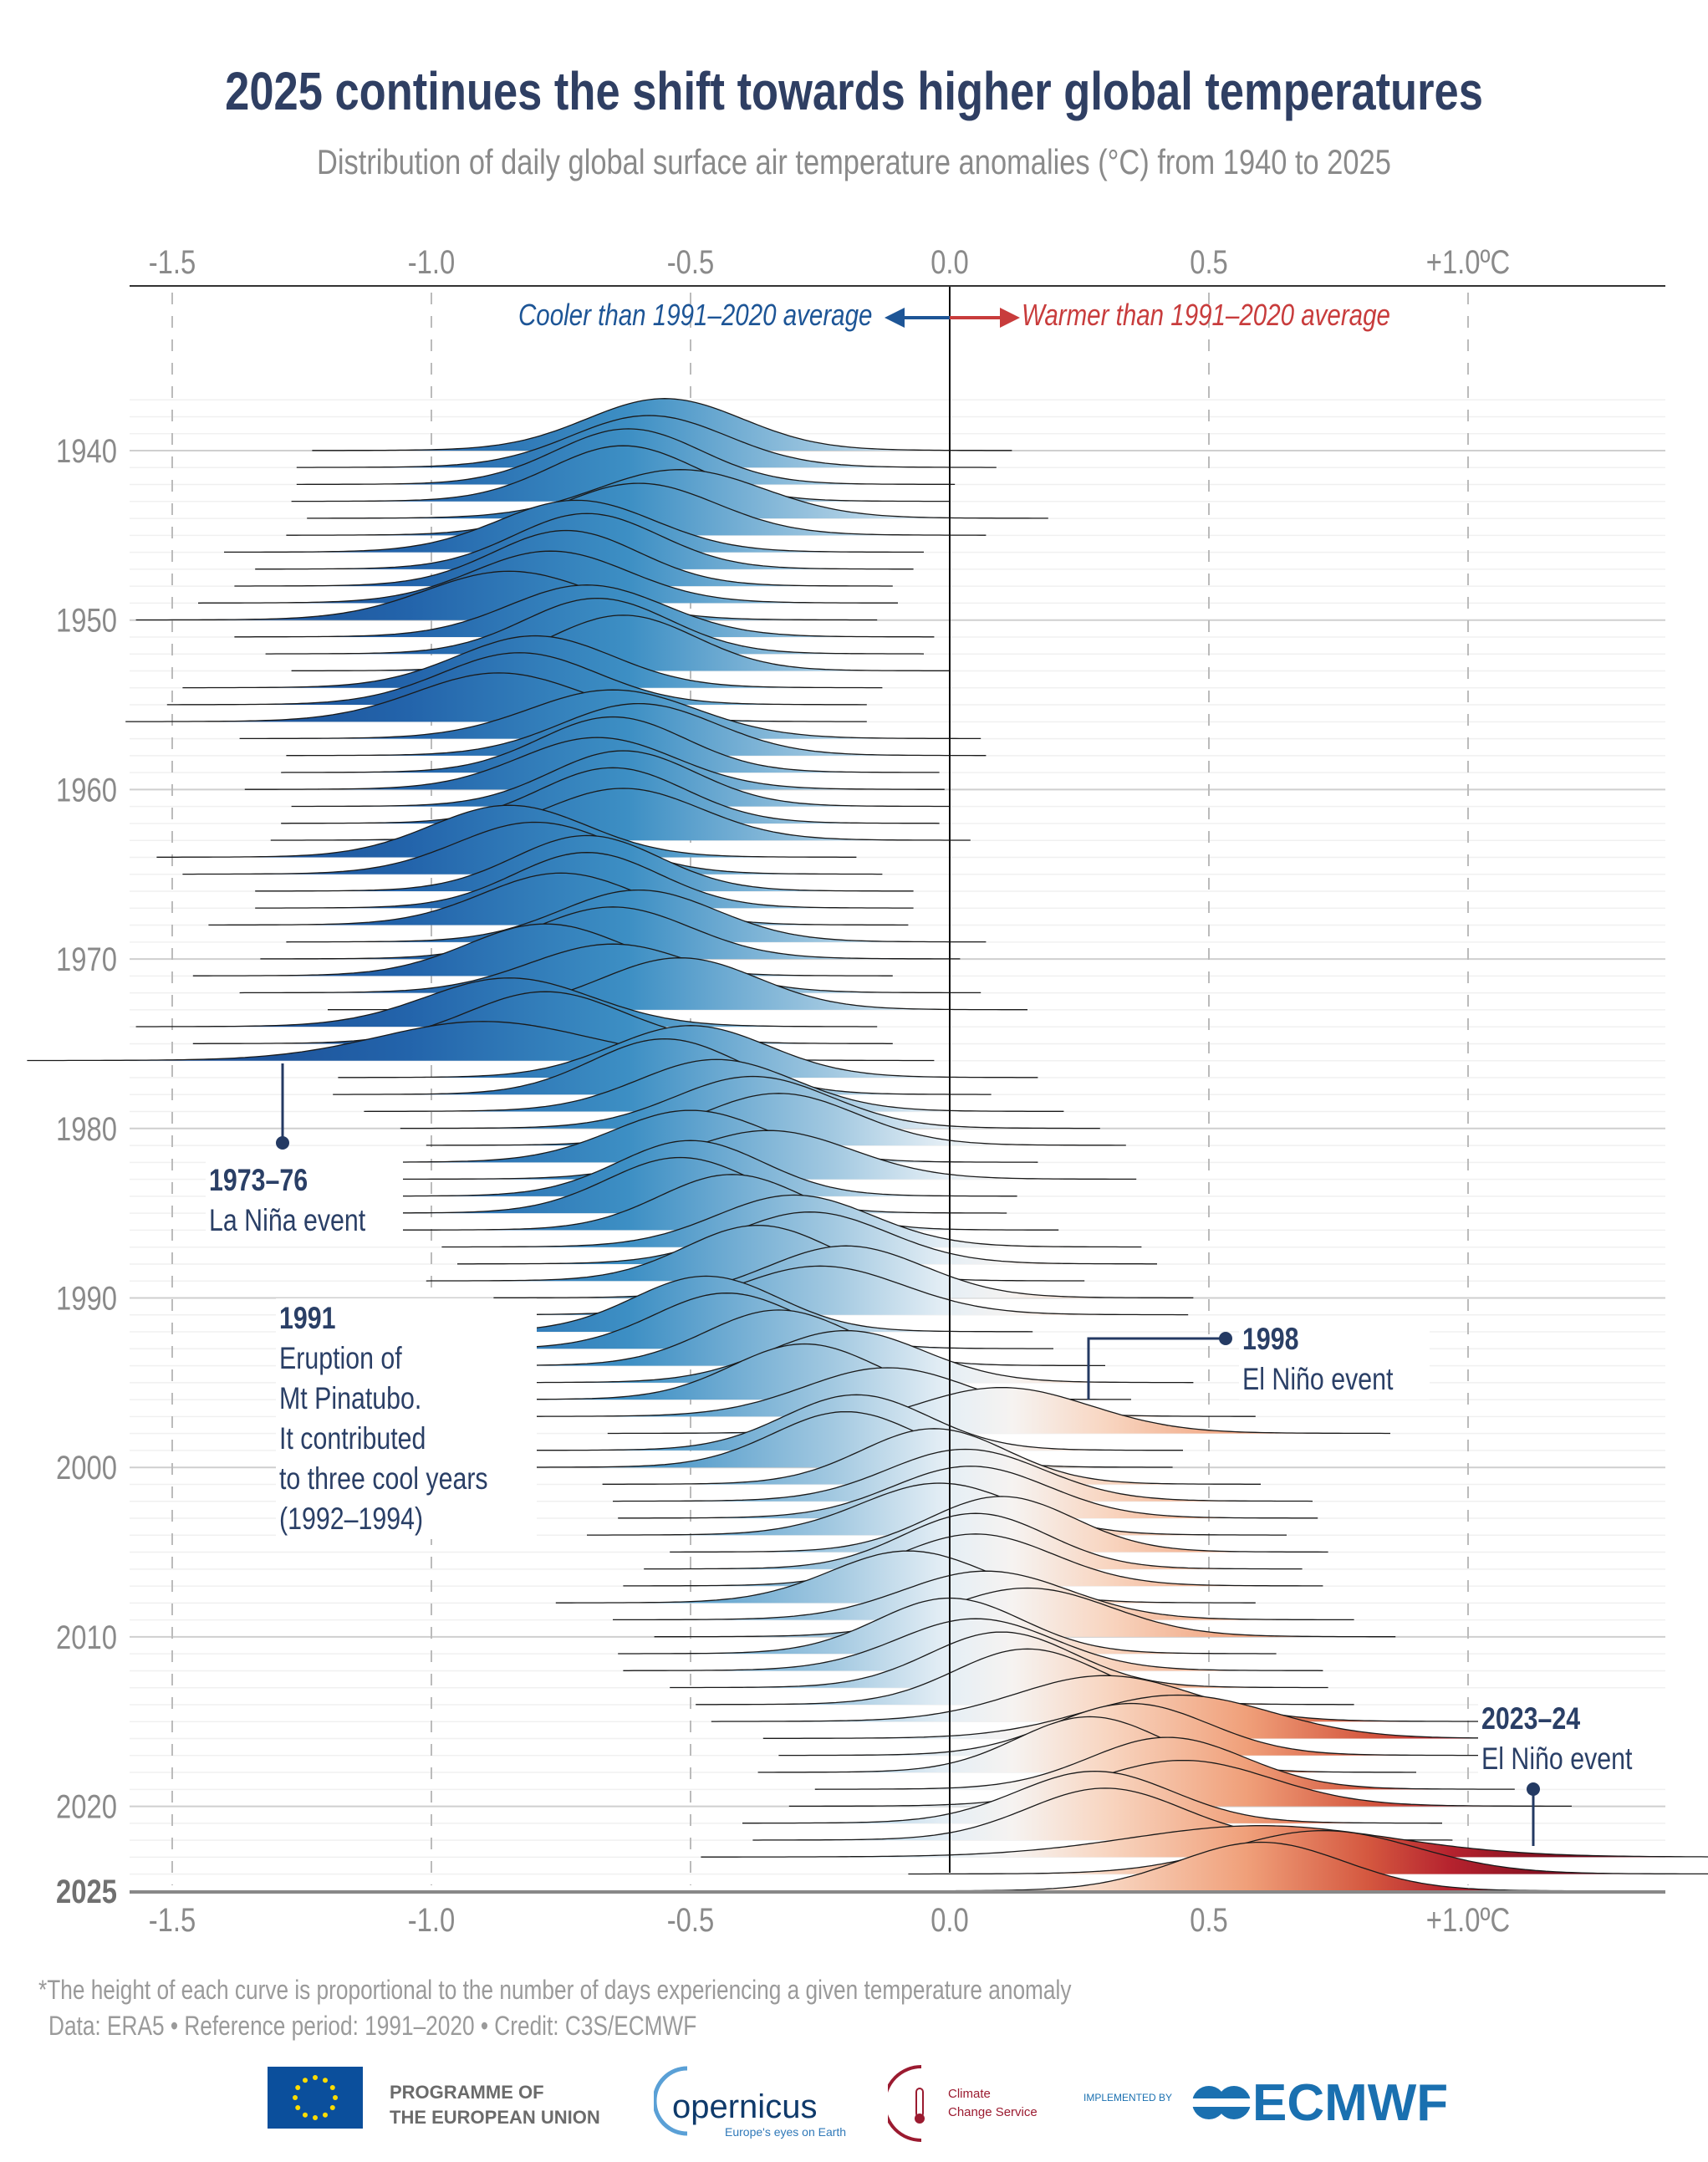 This screenshot has height=2162, width=1708. I want to click on ridge-fill-2008, so click(905, 1577).